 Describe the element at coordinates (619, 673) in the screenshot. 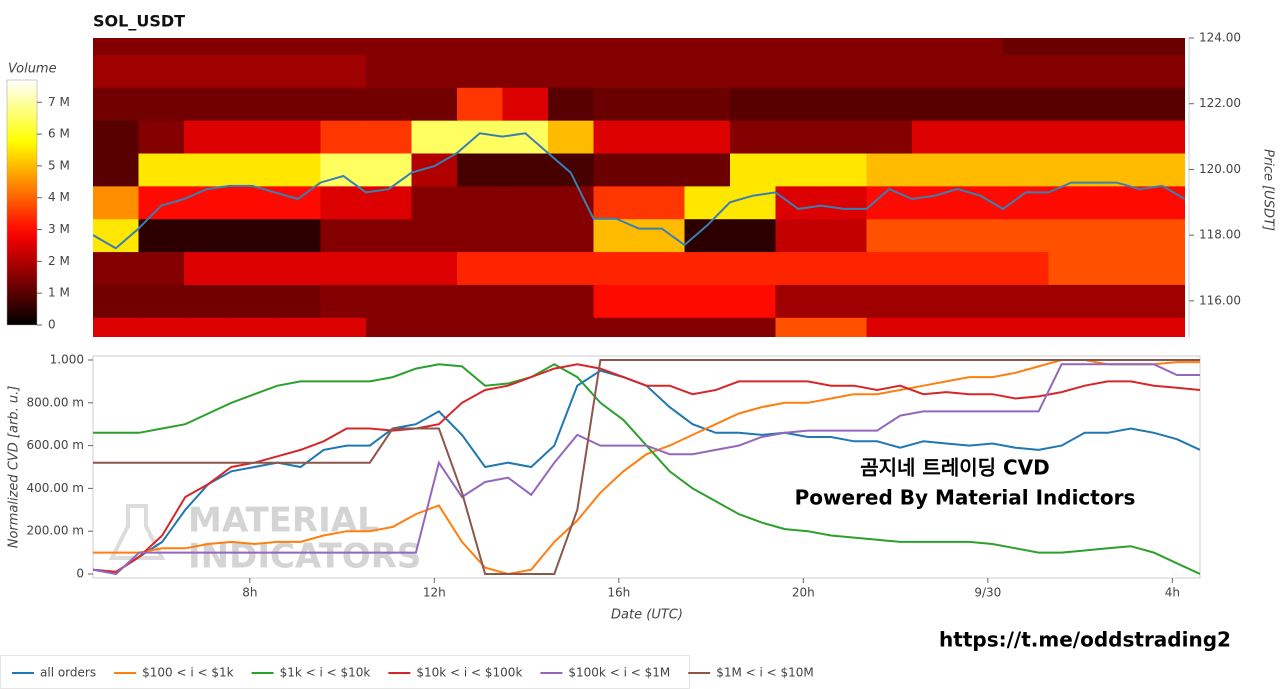

I see `legend-label: $100k < i < $1M` at that location.